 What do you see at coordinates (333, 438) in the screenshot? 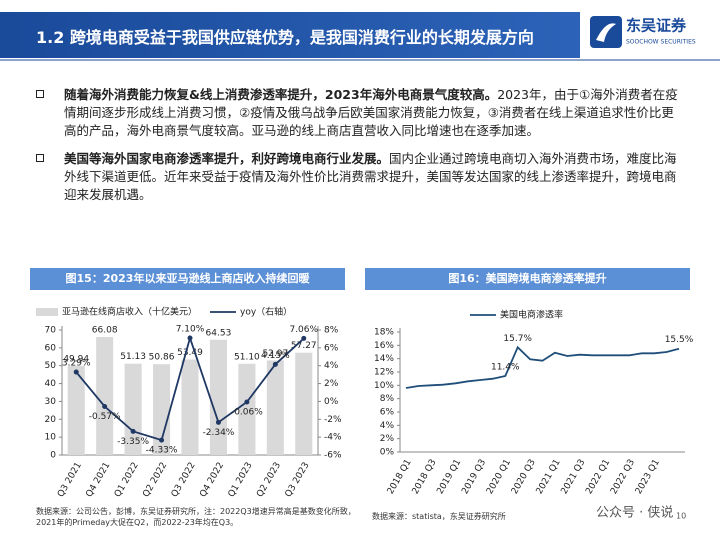
I see `y2-tick-label: -4%` at bounding box center [333, 438].